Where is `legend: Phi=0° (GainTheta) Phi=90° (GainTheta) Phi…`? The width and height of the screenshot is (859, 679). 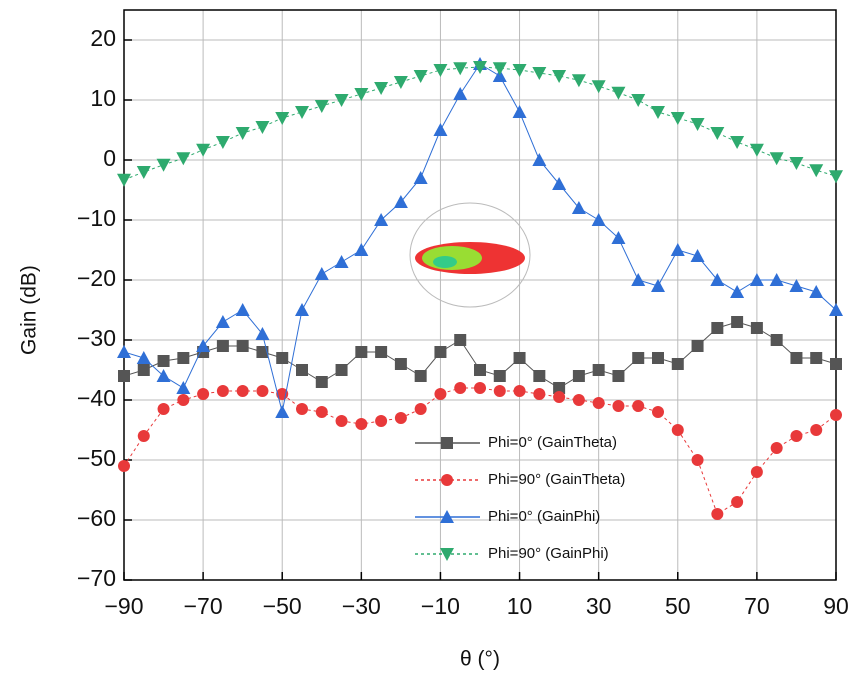
legend: Phi=0° (GainTheta) Phi=90° (GainTheta) Phi… is located at coordinates (520, 498).